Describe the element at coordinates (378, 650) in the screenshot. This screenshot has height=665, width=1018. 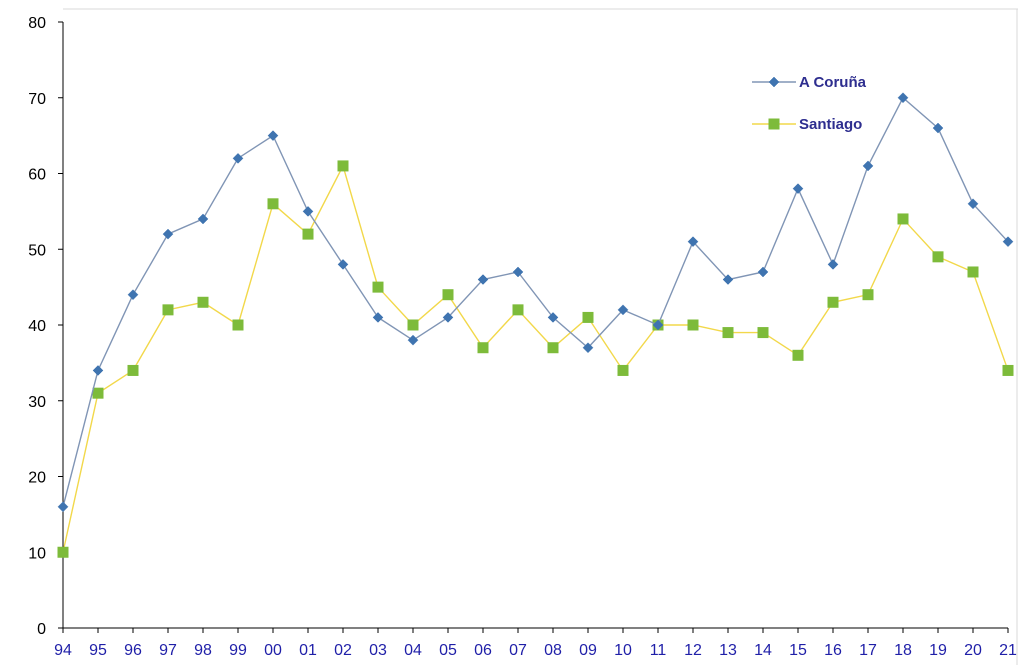
I see `x-tick-label: 03` at that location.